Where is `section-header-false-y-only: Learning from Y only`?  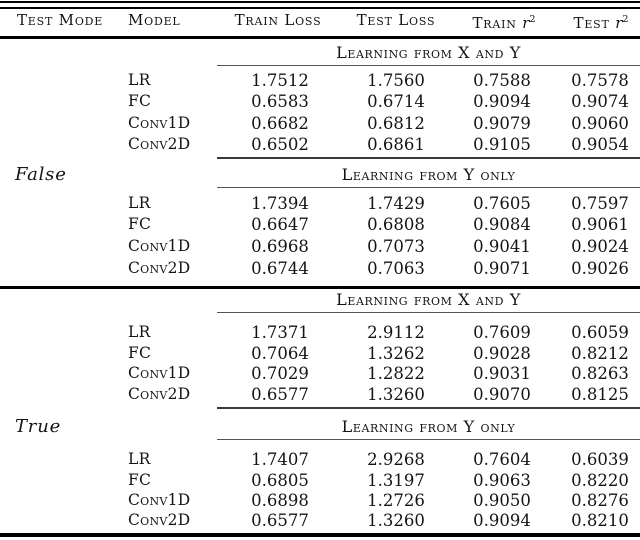
section-header-false-y-only: Learning from Y only is located at coordinates (428, 174).